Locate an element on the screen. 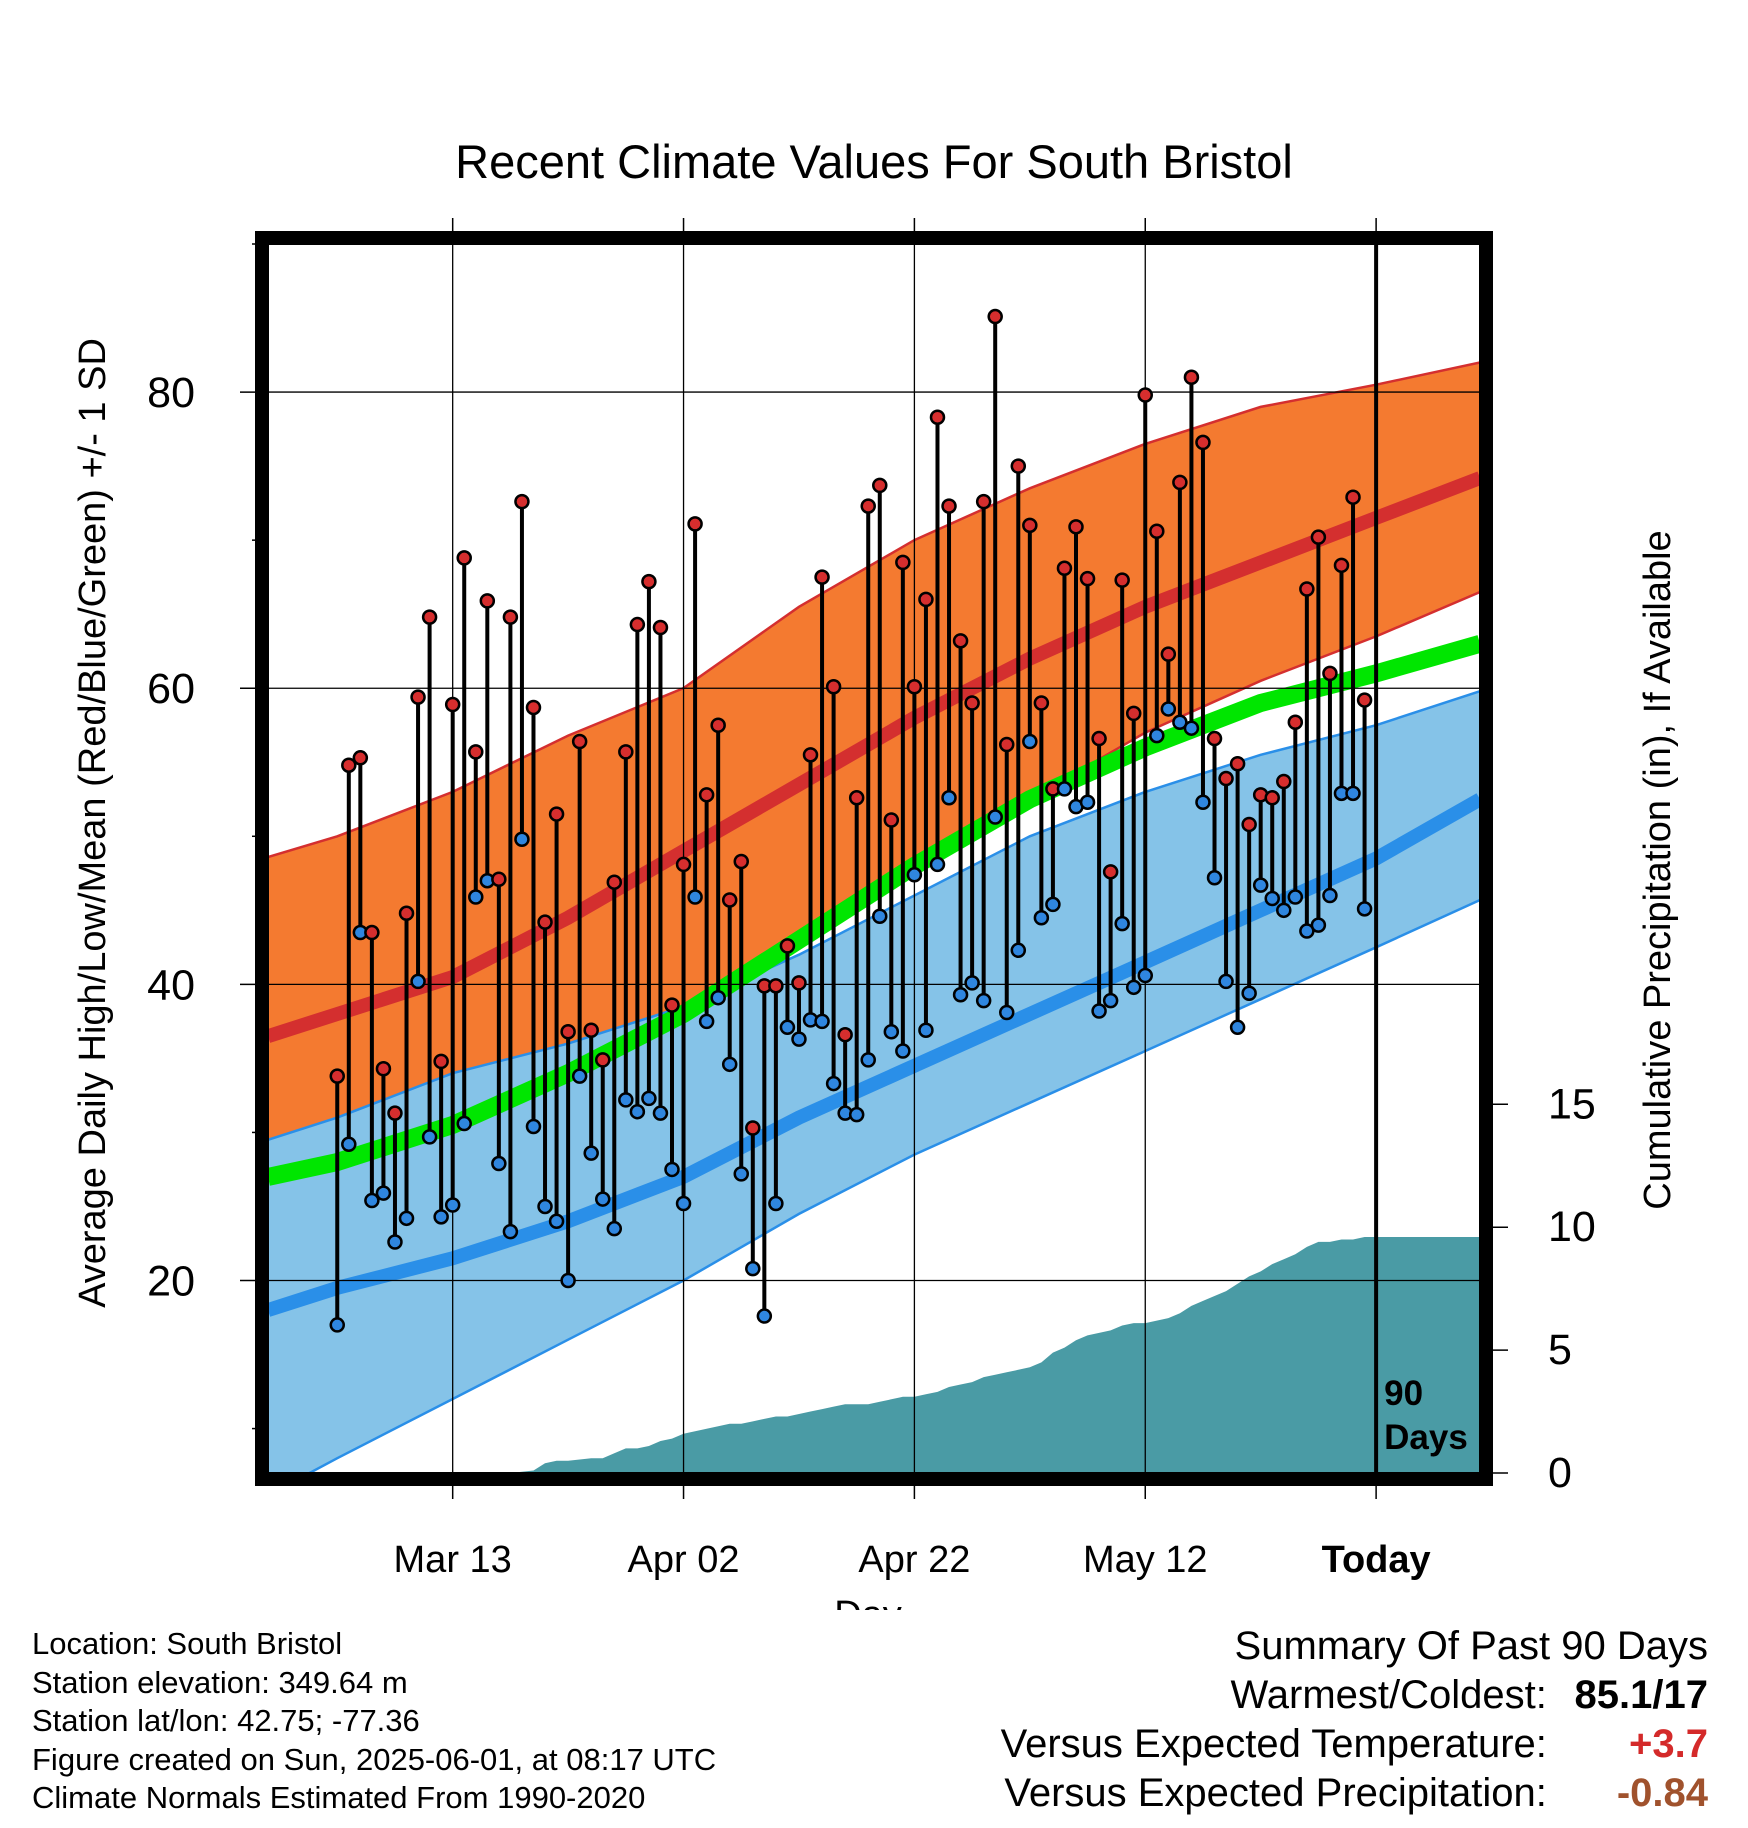  precip-tick-label: 5 is located at coordinates (1560, 1350).